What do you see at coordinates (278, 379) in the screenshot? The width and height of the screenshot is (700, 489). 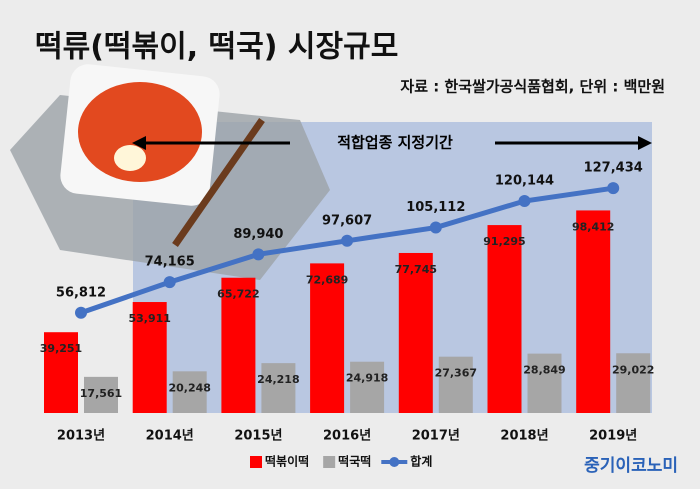 I see `bar-label: 24,218` at bounding box center [278, 379].